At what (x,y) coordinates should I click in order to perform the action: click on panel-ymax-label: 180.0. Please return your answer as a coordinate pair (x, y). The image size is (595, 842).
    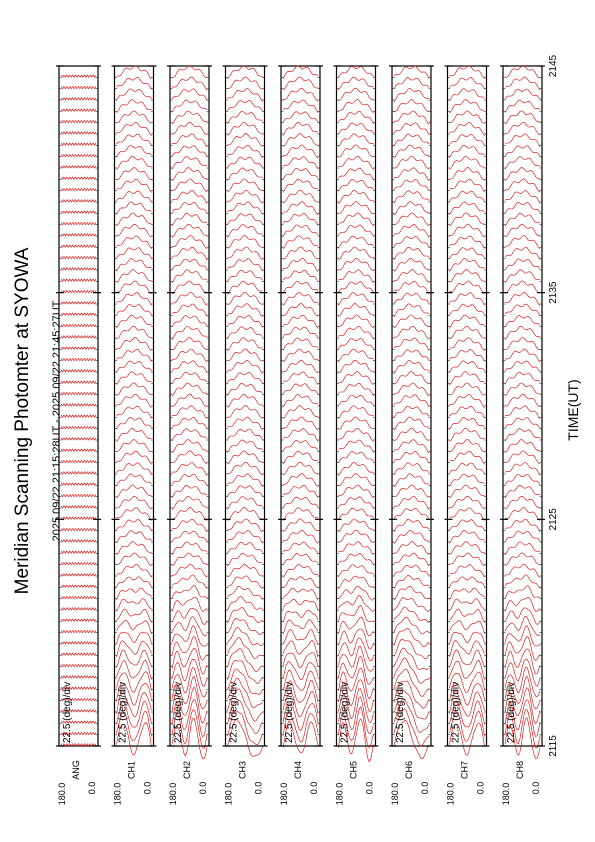
    Looking at the image, I should click on (451, 794).